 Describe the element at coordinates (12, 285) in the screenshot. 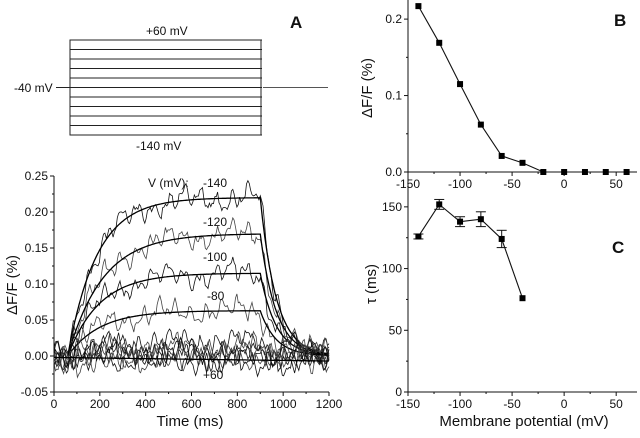

I see `traces-ylabel: ΔF/F (%)` at that location.